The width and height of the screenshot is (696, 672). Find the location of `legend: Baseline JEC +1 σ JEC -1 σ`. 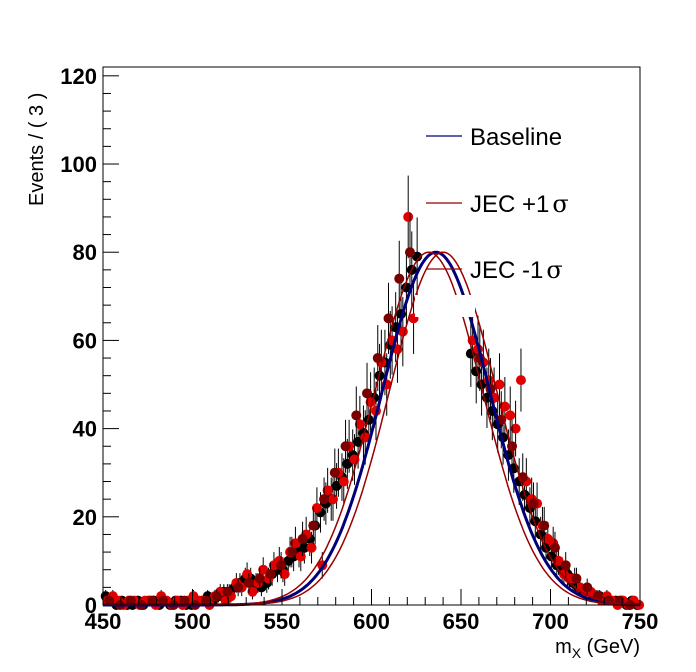

legend: Baseline JEC +1 σ JEC -1 σ is located at coordinates (497, 204).